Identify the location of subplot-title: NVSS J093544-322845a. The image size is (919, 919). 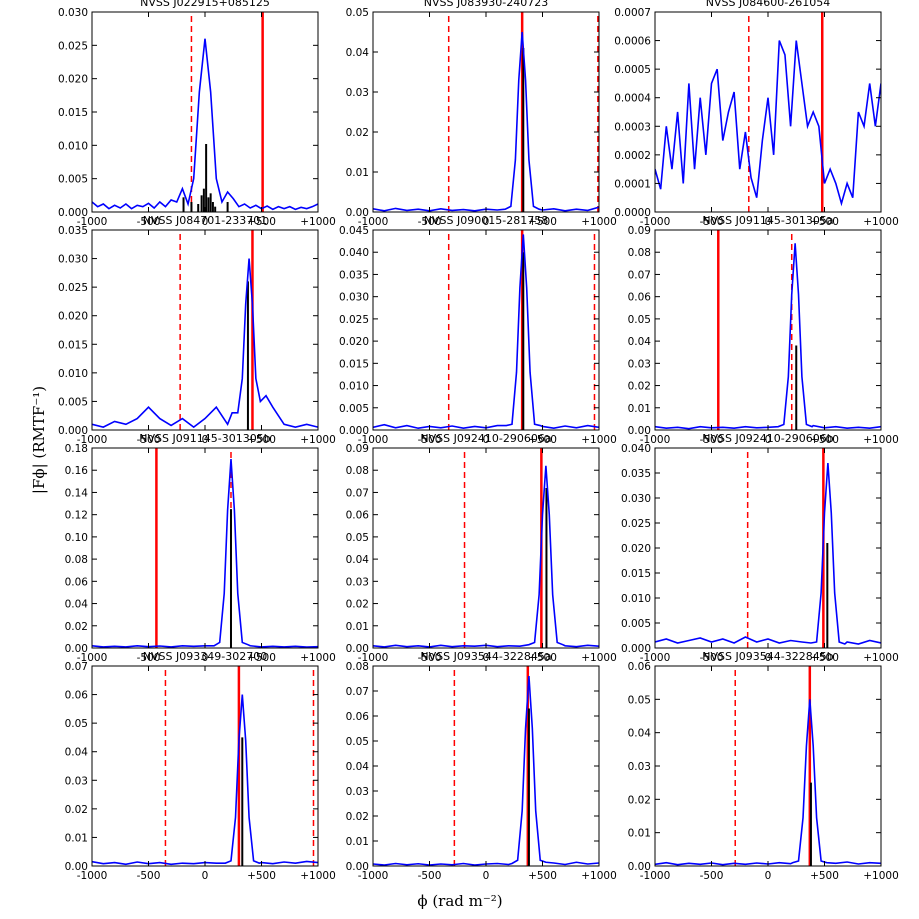
(485, 656).